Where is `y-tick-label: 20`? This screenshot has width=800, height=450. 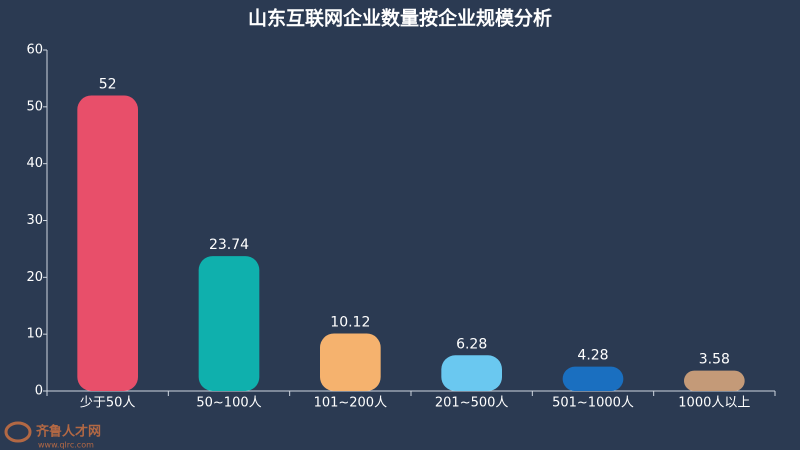
y-tick-label: 20 is located at coordinates (34, 277).